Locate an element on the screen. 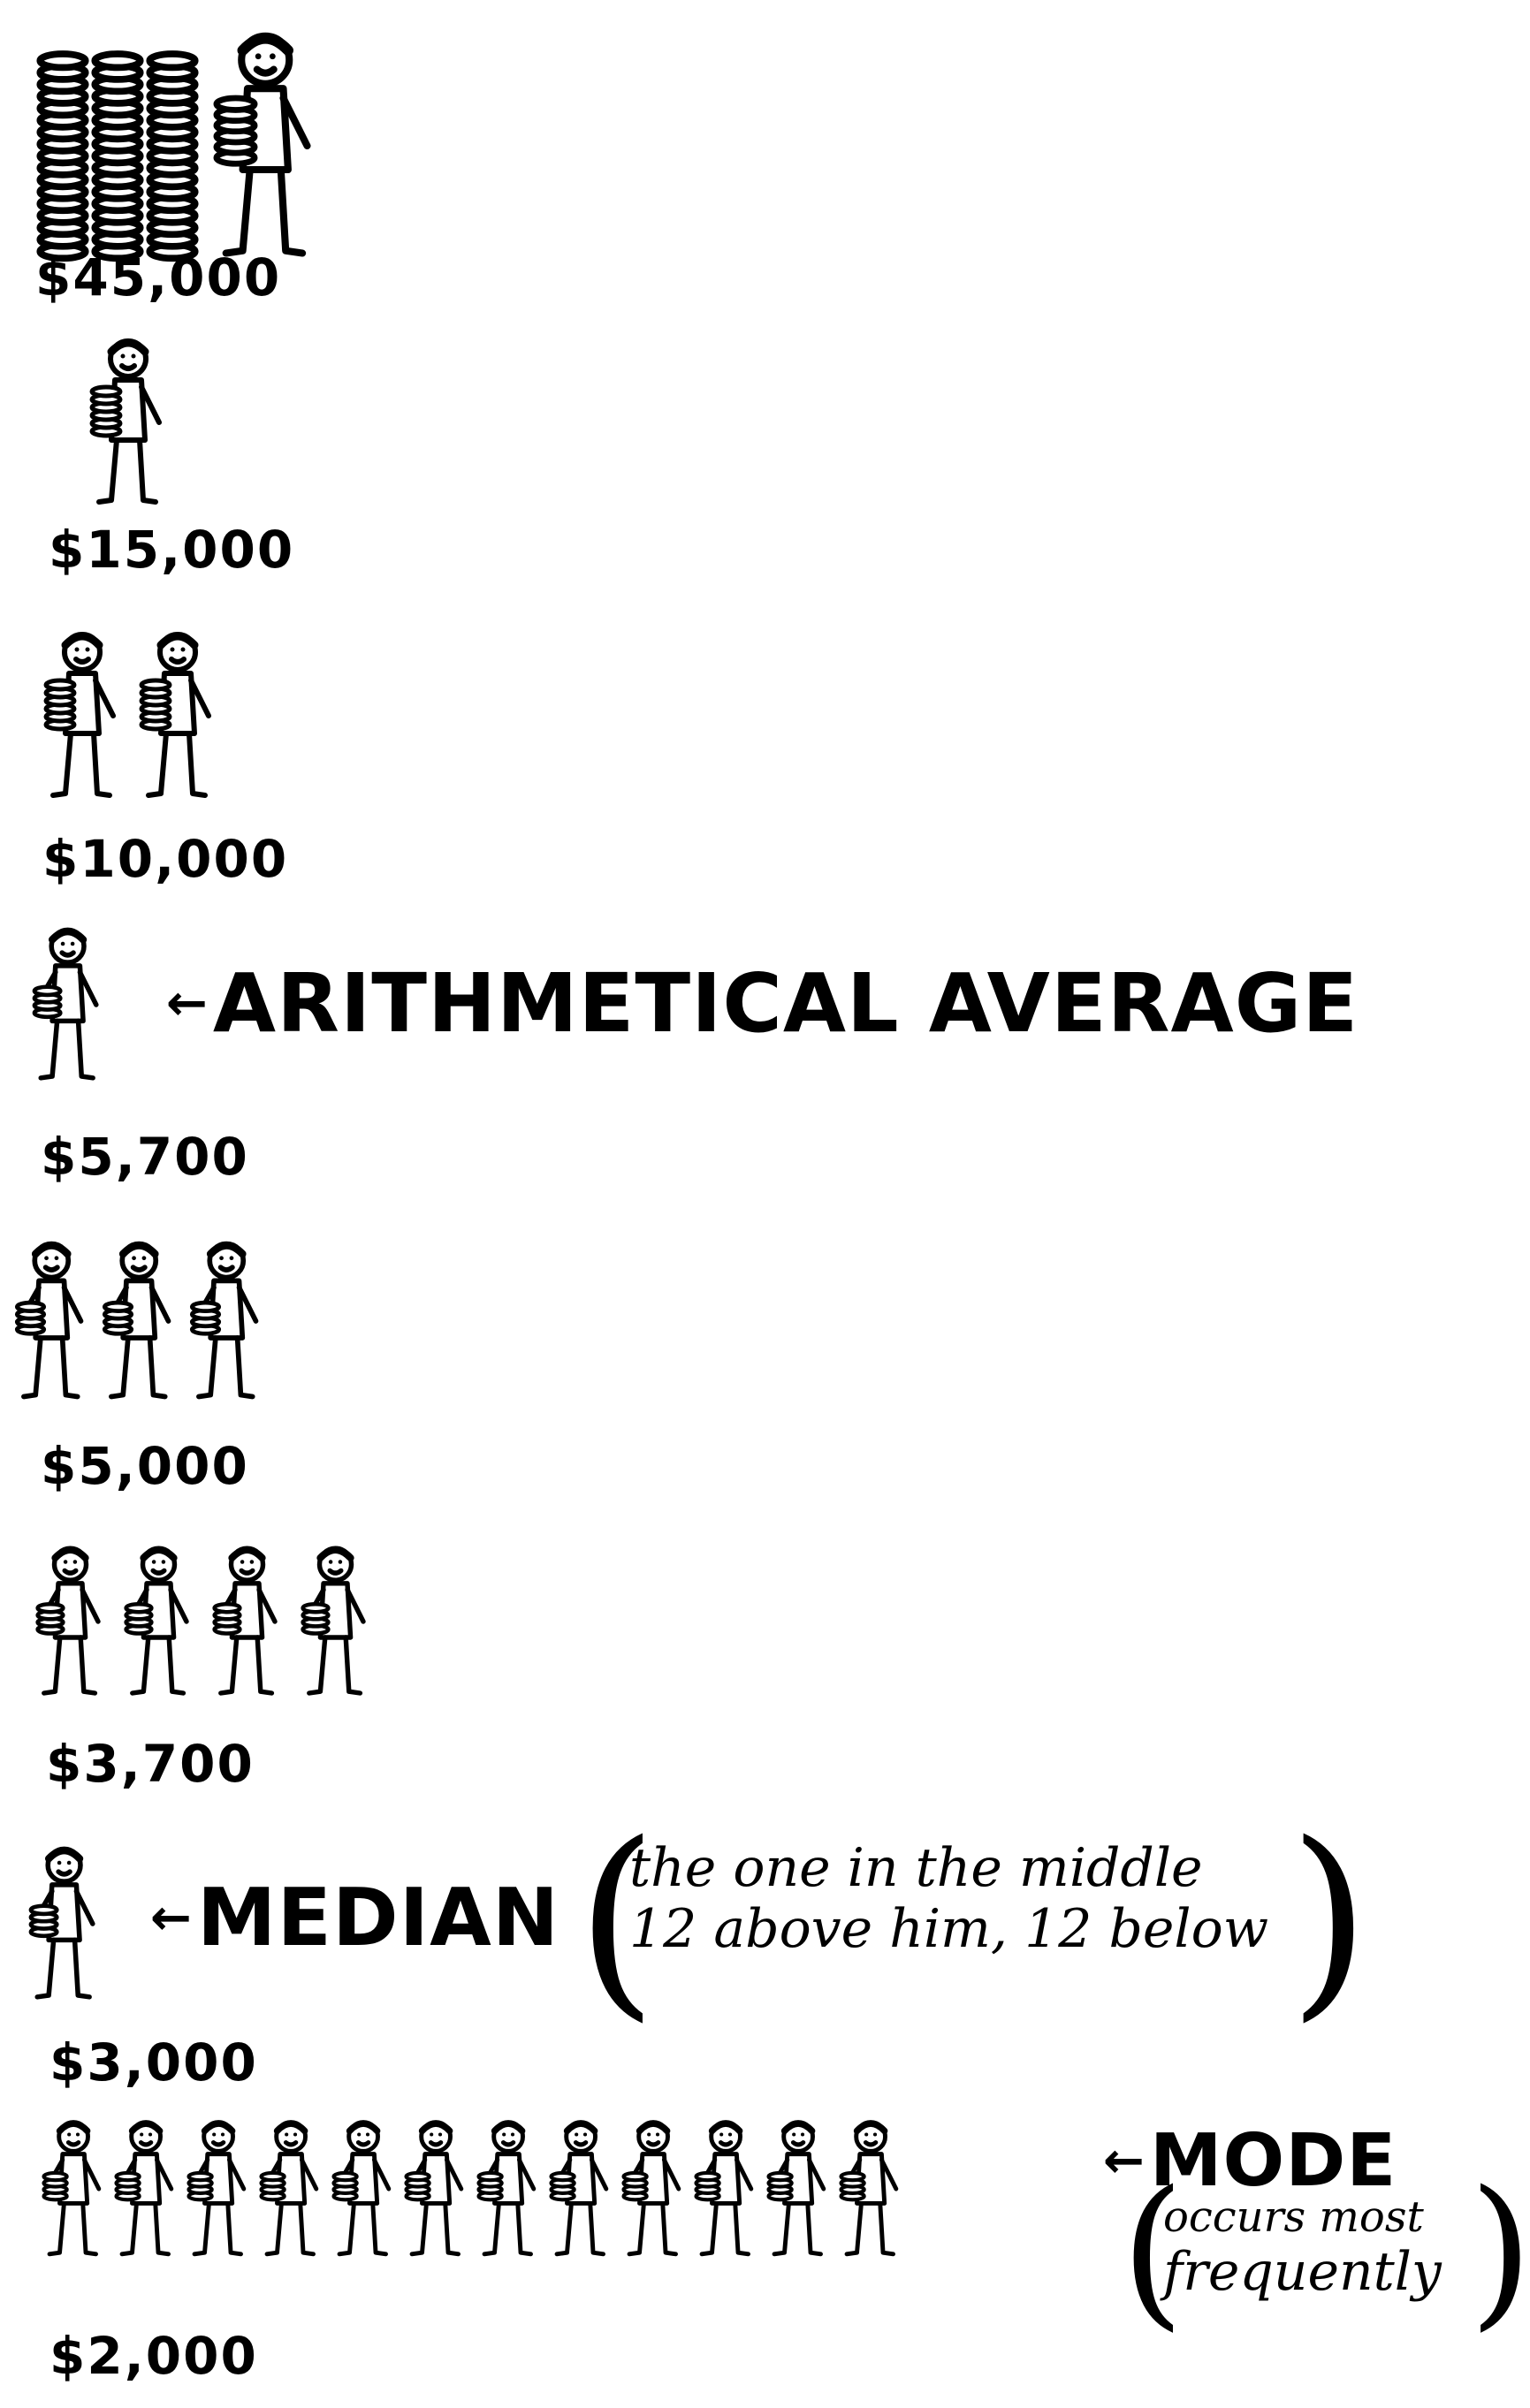 This screenshot has height=2408, width=1530. salary-label: $3,700 is located at coordinates (150, 1764).